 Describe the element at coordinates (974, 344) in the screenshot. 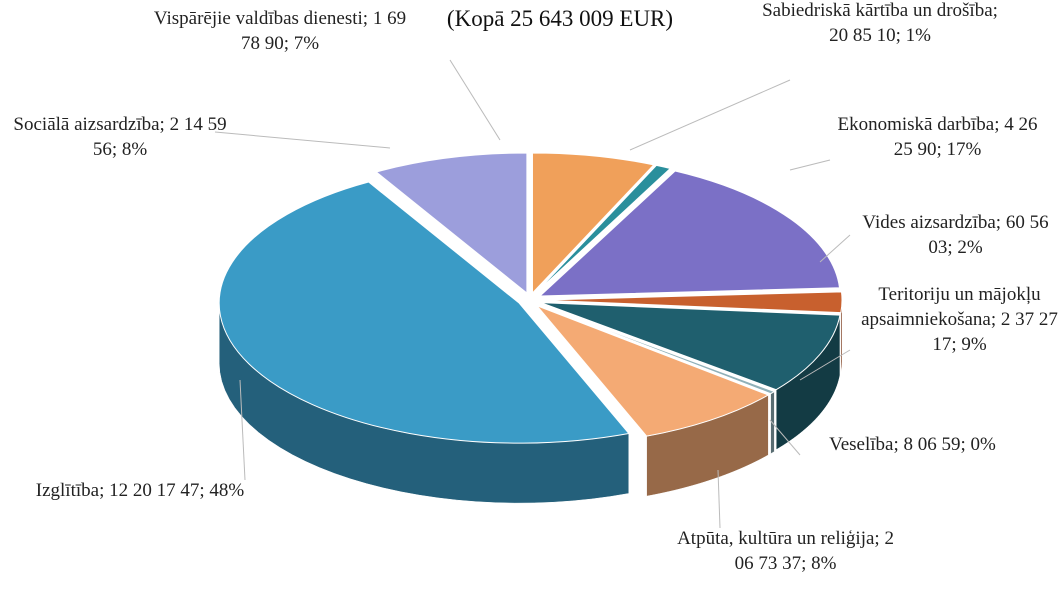

I see `percent-label: 9%` at that location.